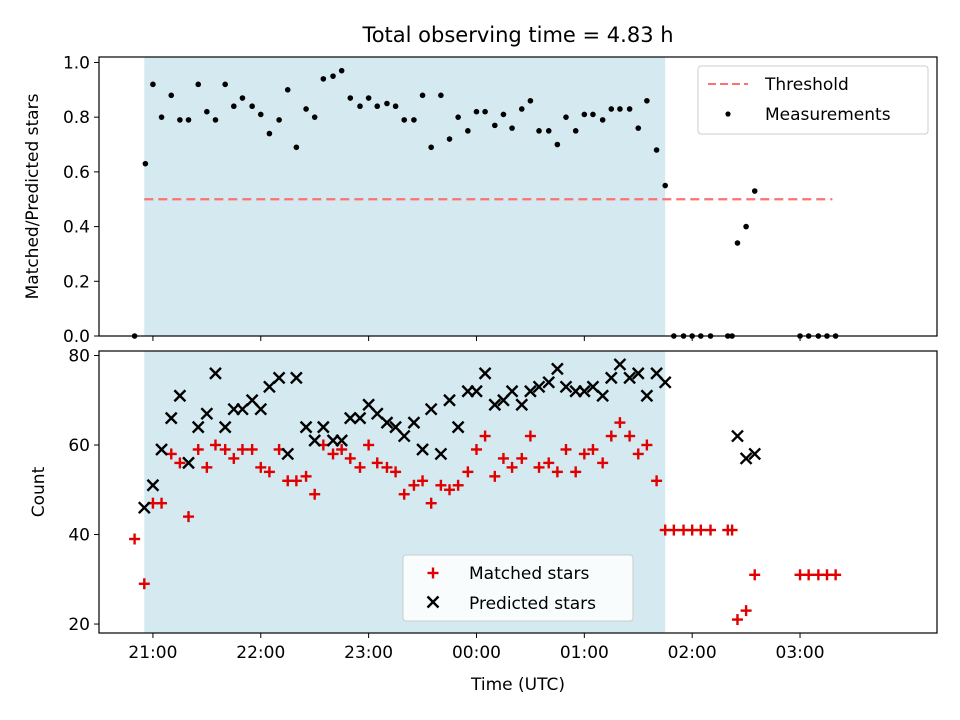 The image size is (960, 720). Describe the element at coordinates (518, 588) in the screenshot. I see `count-legend: Matched stars Predicted stars` at that location.